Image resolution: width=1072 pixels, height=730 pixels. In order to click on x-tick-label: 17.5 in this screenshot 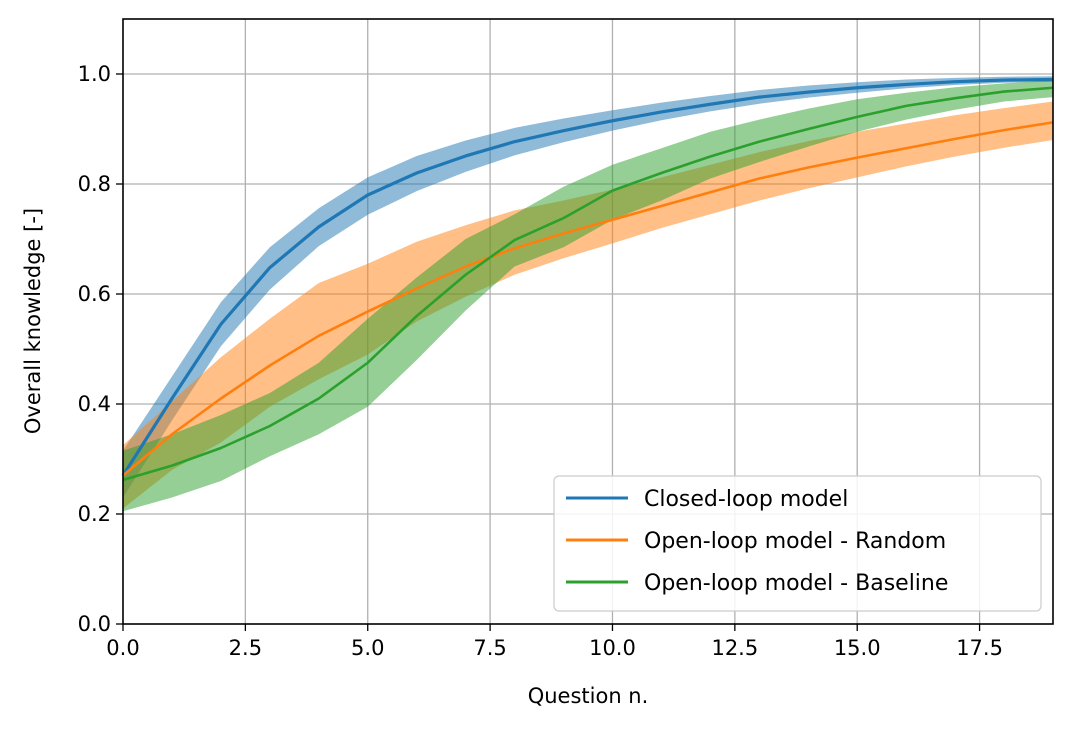, I will do `click(979, 648)`.